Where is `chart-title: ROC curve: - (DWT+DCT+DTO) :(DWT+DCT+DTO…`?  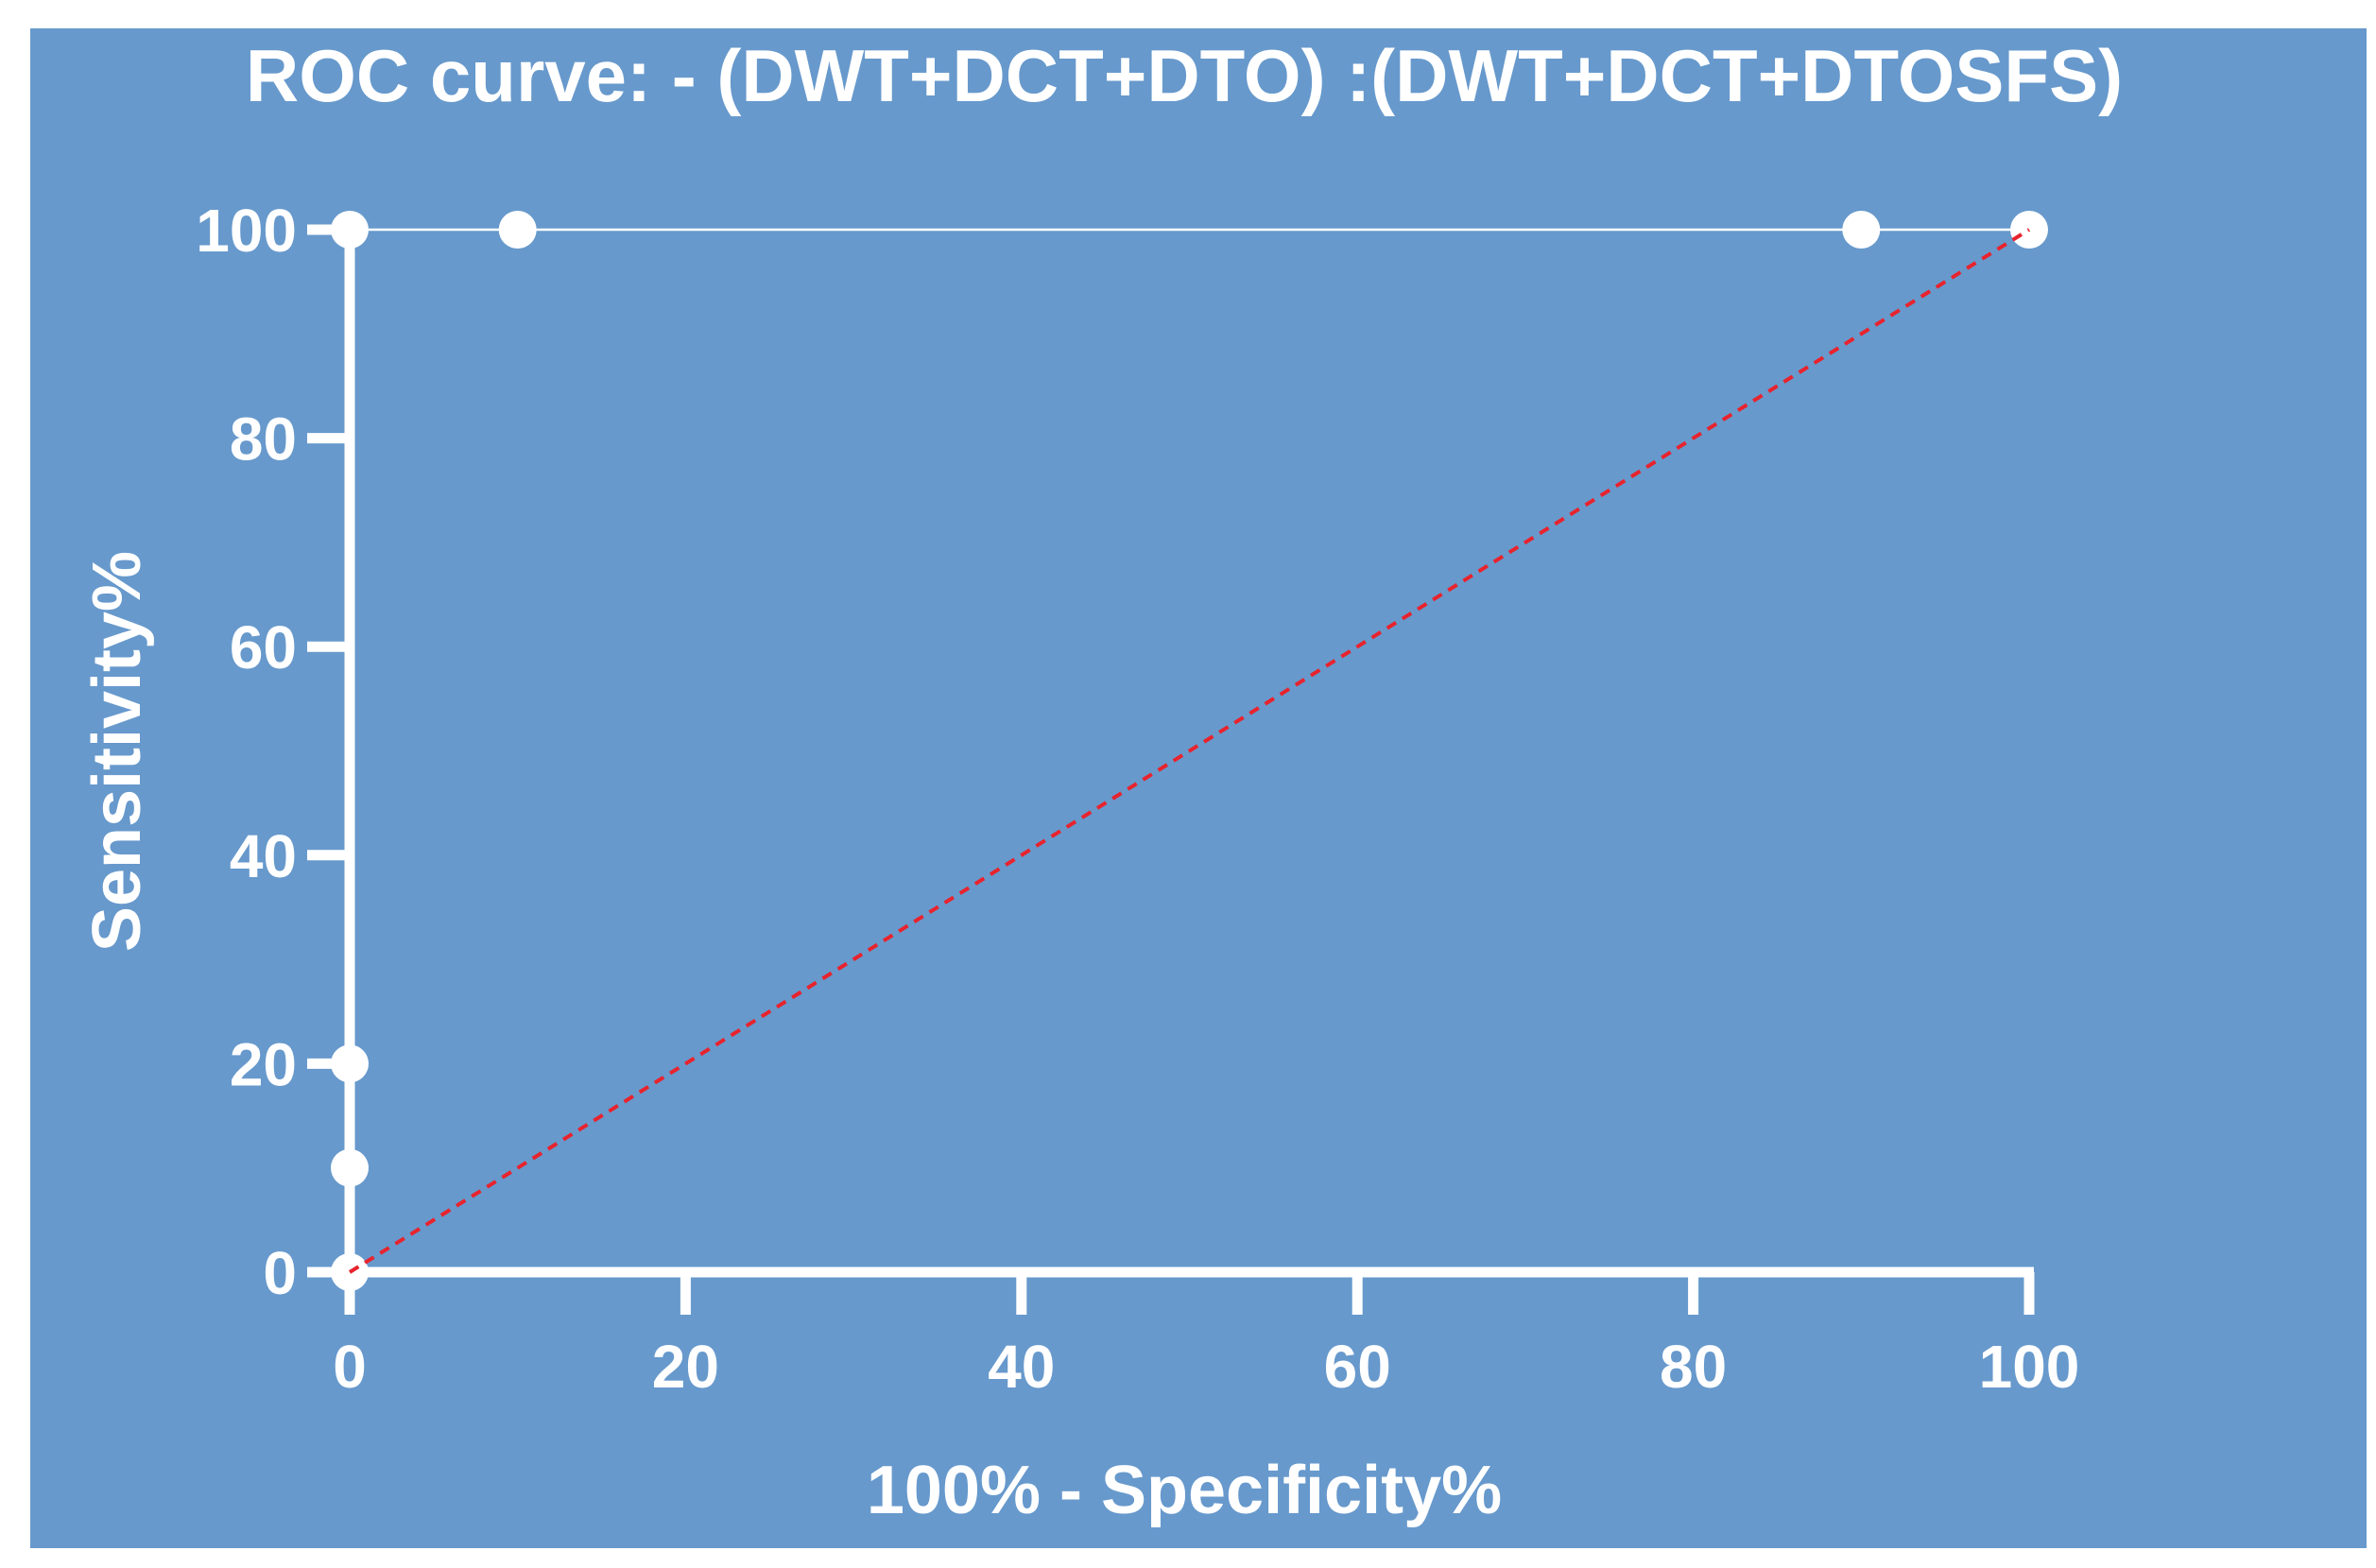
chart-title: ROC curve: - (DWT+DCT+DTO) :(DWT+DCT+DTO… is located at coordinates (1184, 75).